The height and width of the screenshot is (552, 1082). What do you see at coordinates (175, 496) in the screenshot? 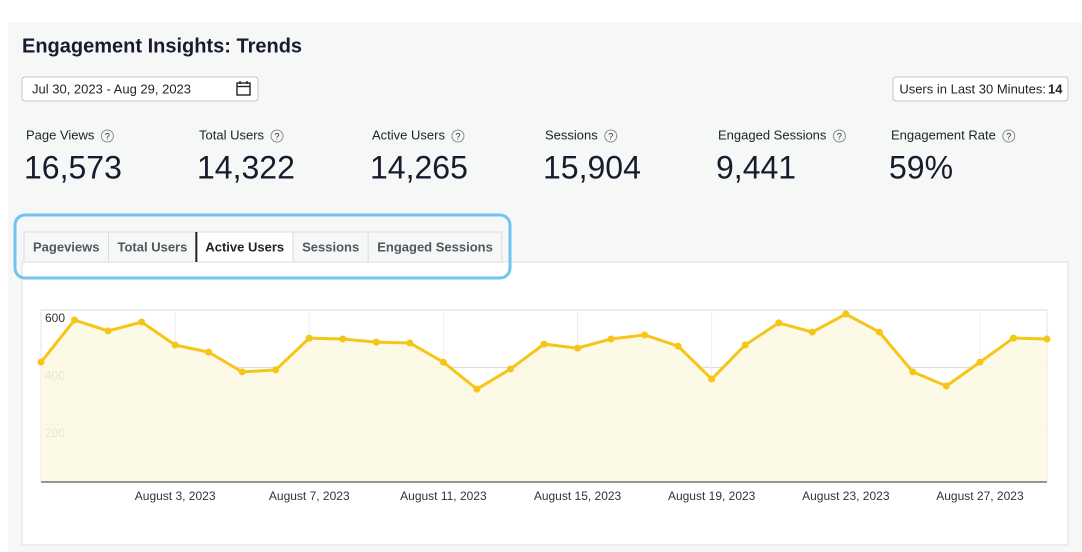
I see `x-tick-label: August 3, 2023` at bounding box center [175, 496].